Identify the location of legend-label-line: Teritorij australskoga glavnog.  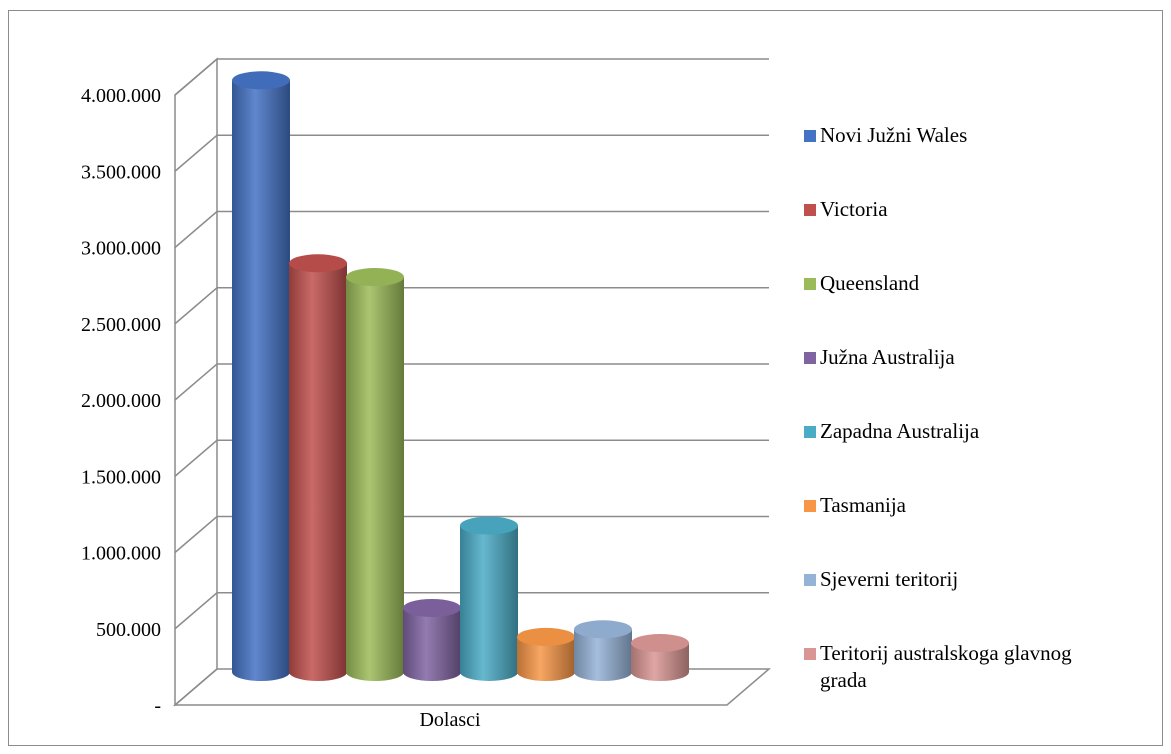
(946, 653).